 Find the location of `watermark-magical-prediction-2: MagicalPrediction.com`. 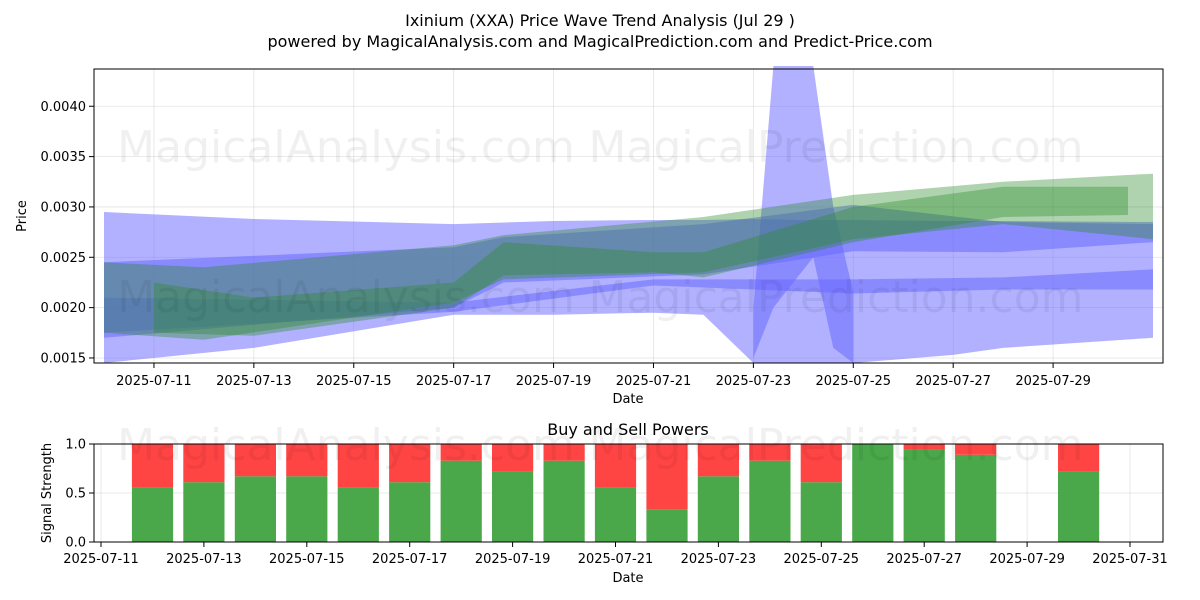

watermark-magical-prediction-2: MagicalPrediction.com is located at coordinates (836, 297).